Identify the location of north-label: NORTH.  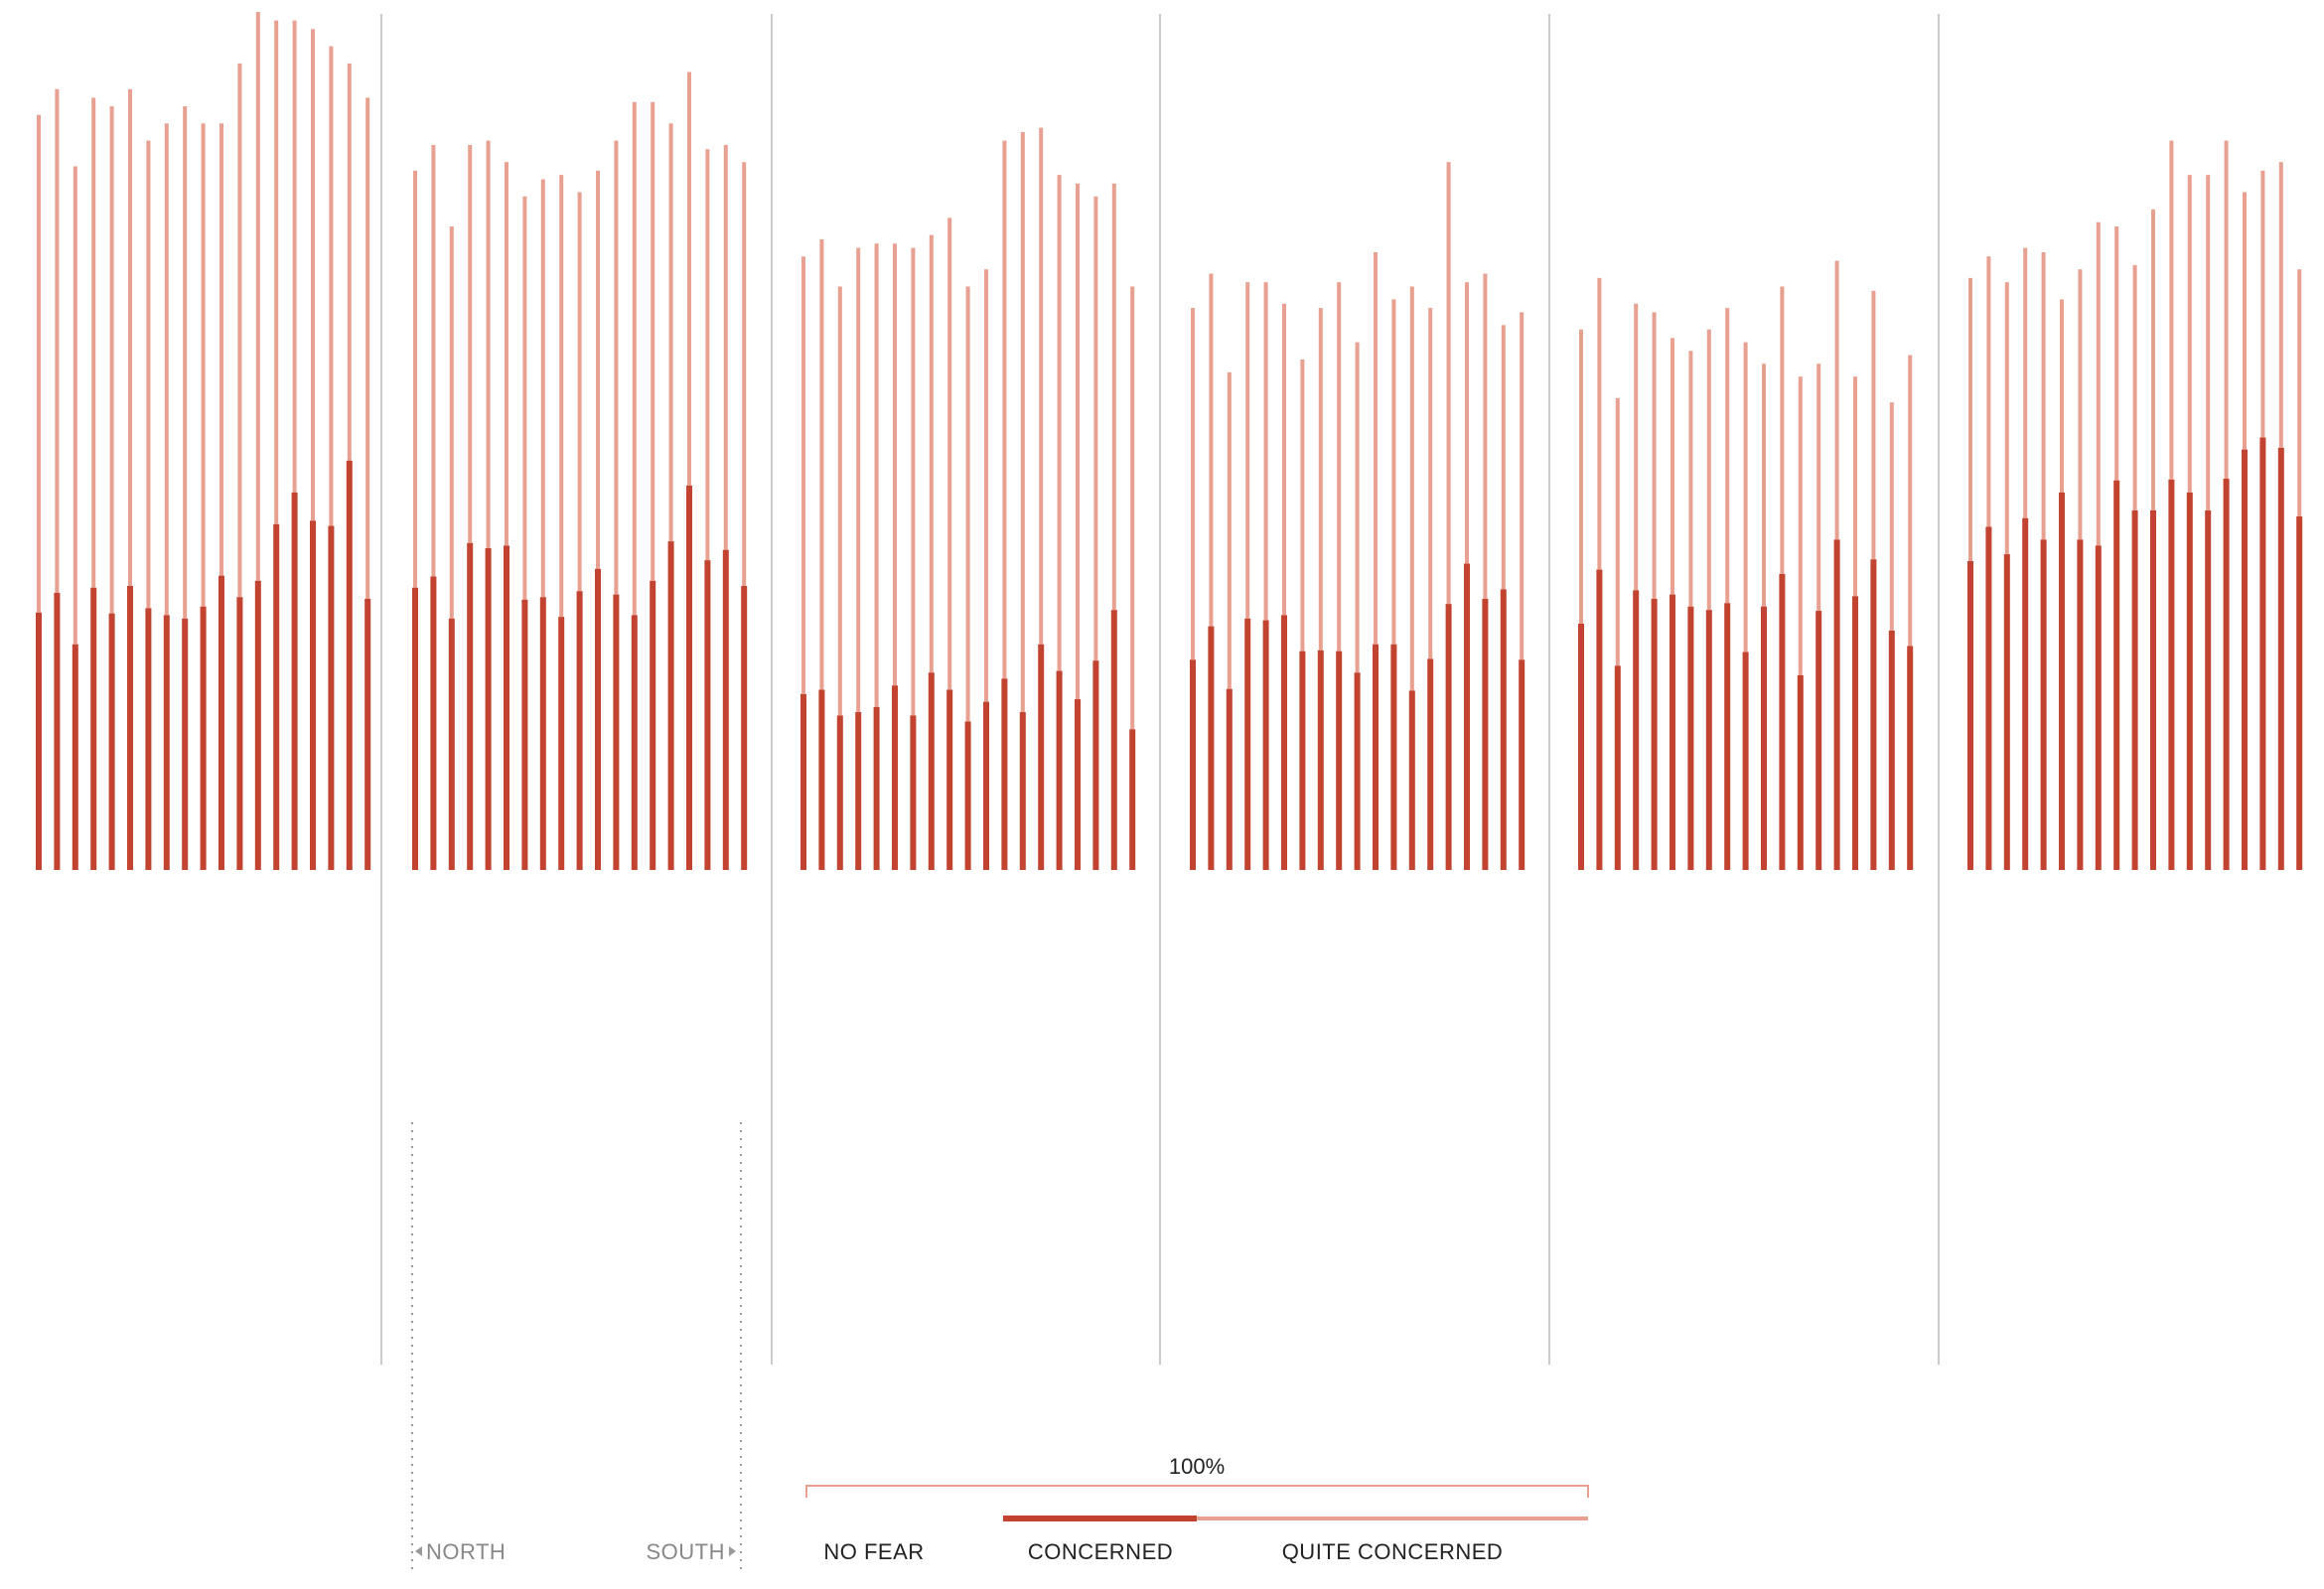
(466, 1551).